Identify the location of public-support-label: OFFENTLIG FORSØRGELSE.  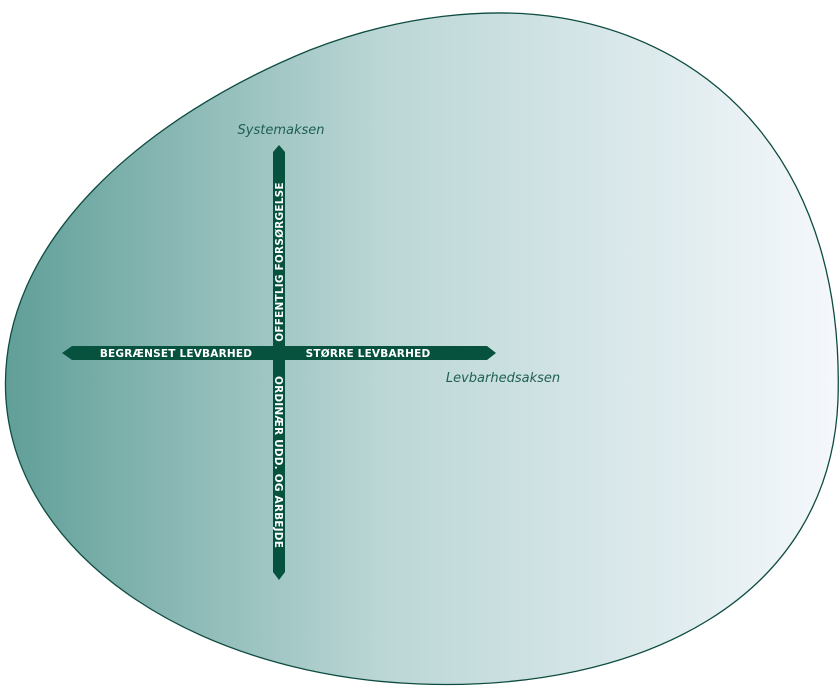
(280, 261).